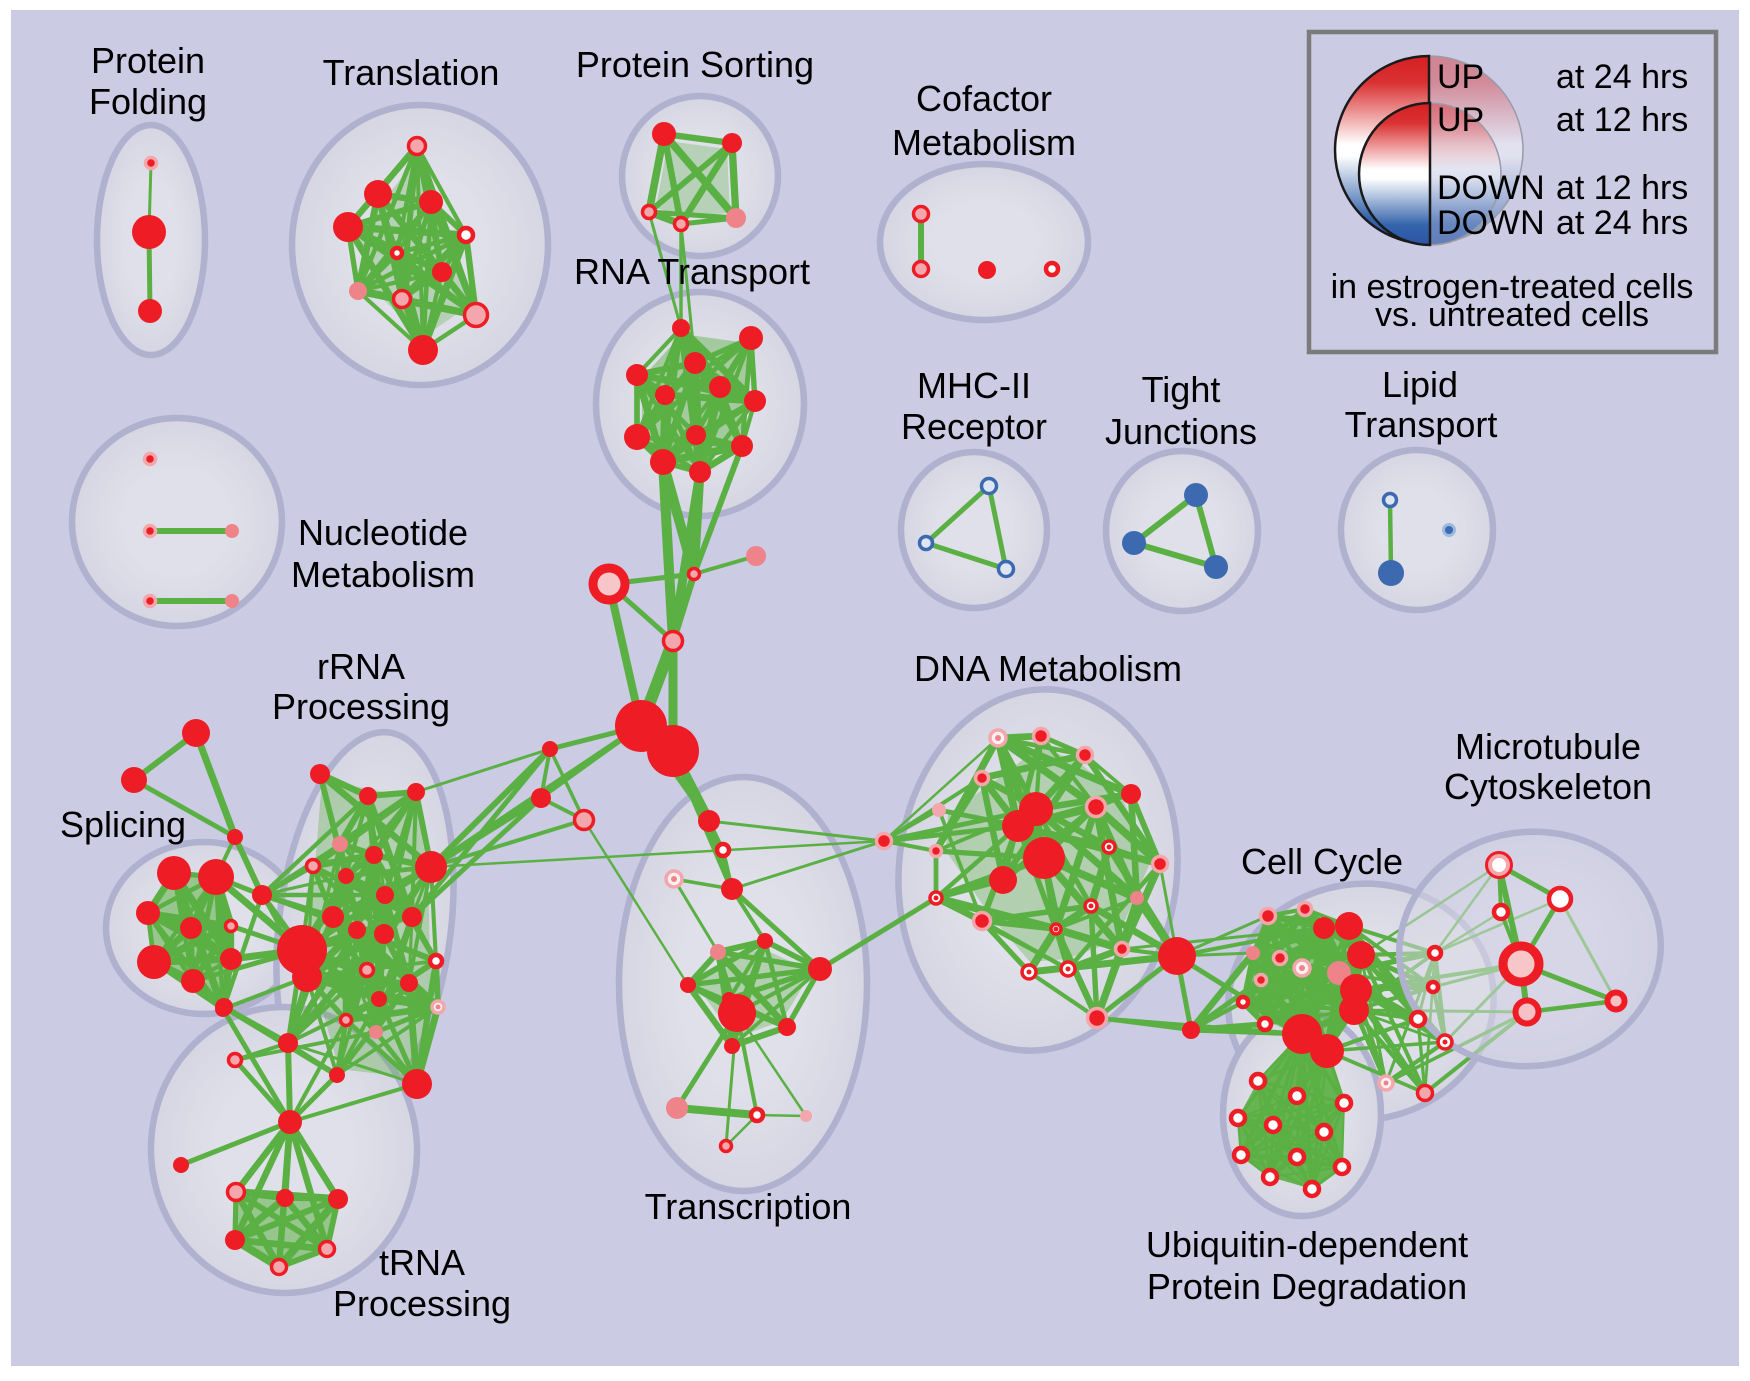  Describe the element at coordinates (974, 426) in the screenshot. I see `svg-text: Receptor` at that location.